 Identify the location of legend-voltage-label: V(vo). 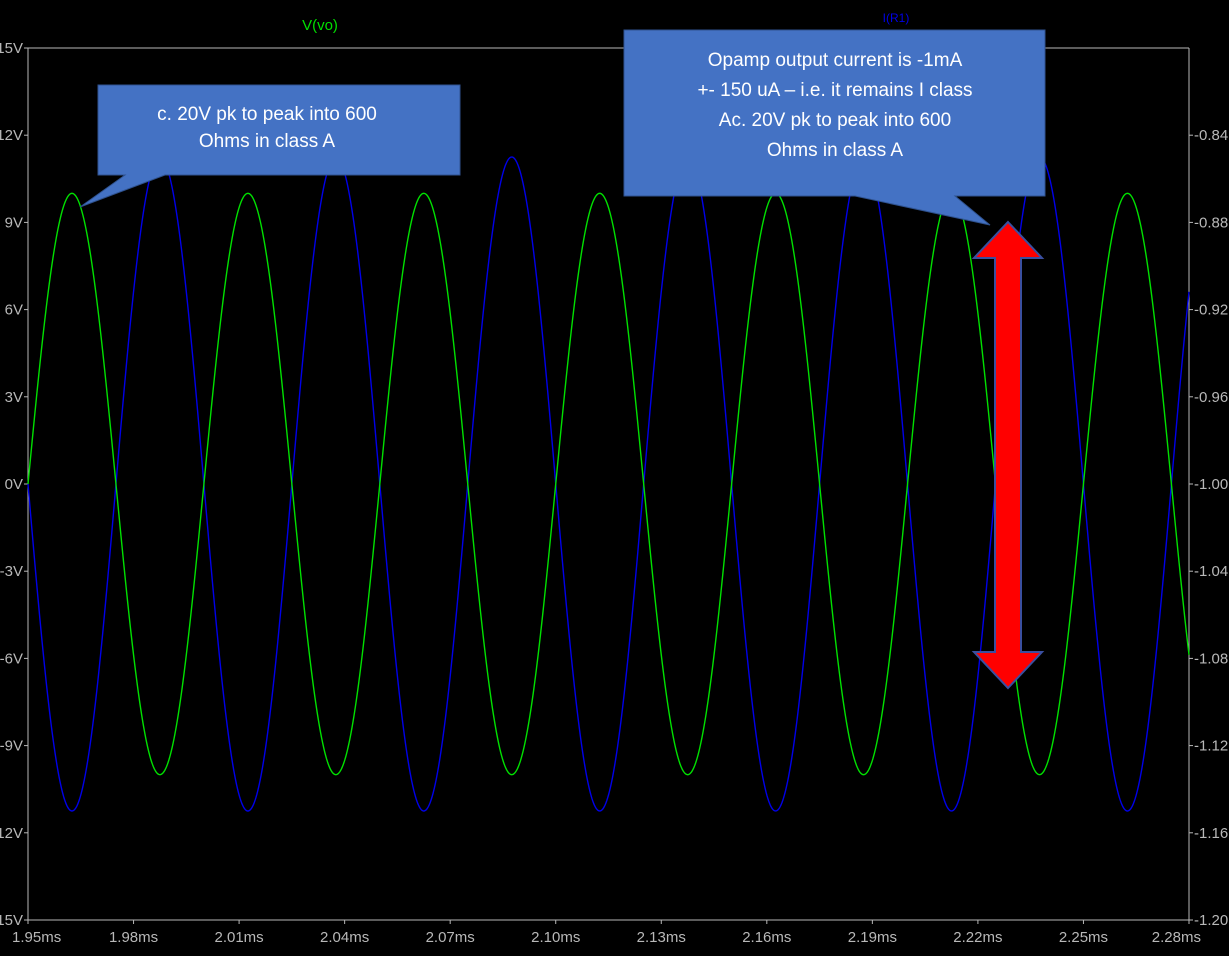
(320, 25).